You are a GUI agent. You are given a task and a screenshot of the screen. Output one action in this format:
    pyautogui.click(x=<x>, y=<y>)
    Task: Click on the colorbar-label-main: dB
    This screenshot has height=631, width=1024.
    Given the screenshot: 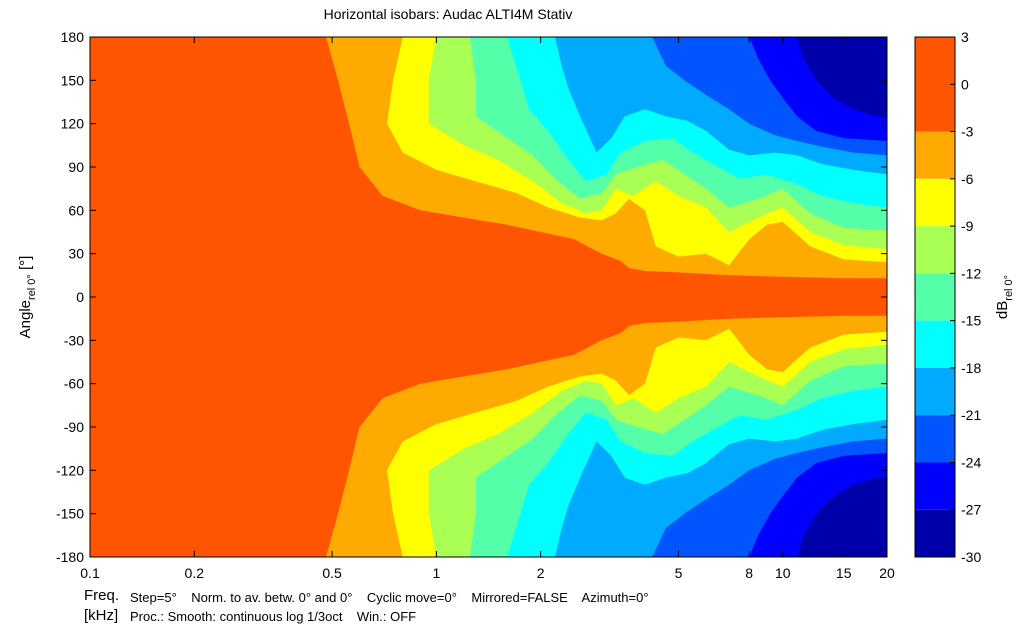 What is the action you would take?
    pyautogui.click(x=1002, y=310)
    